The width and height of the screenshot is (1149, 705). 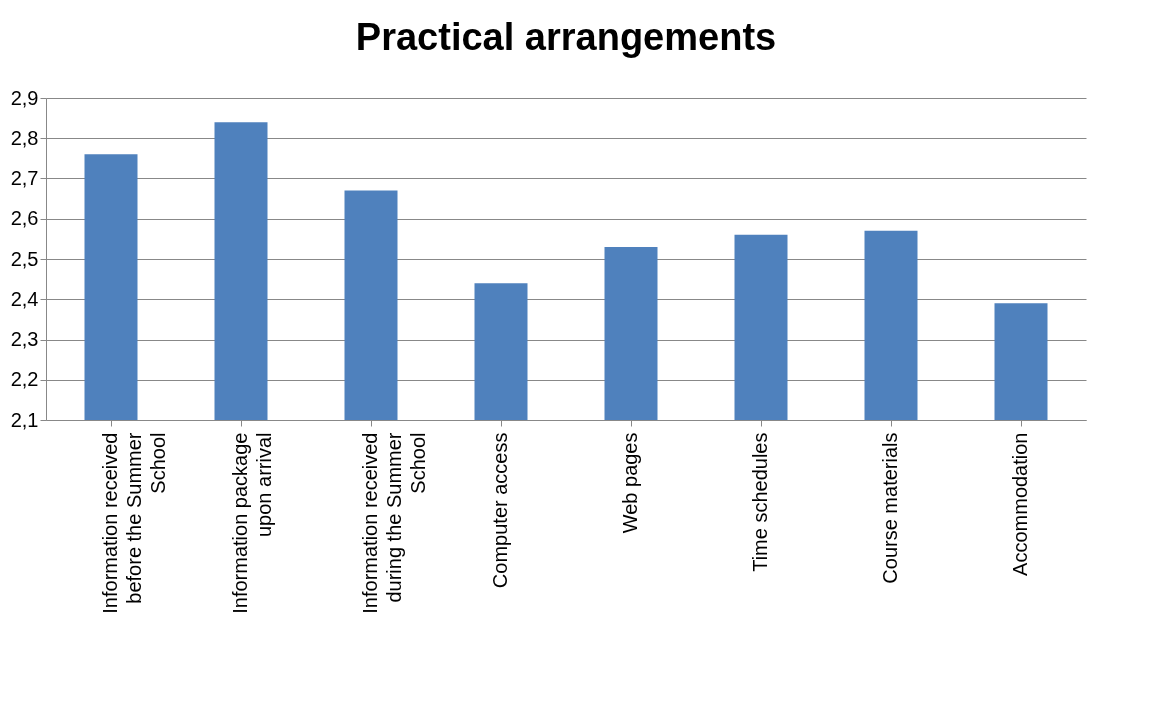 I want to click on y-tick-label: 2,2, so click(x=24, y=379).